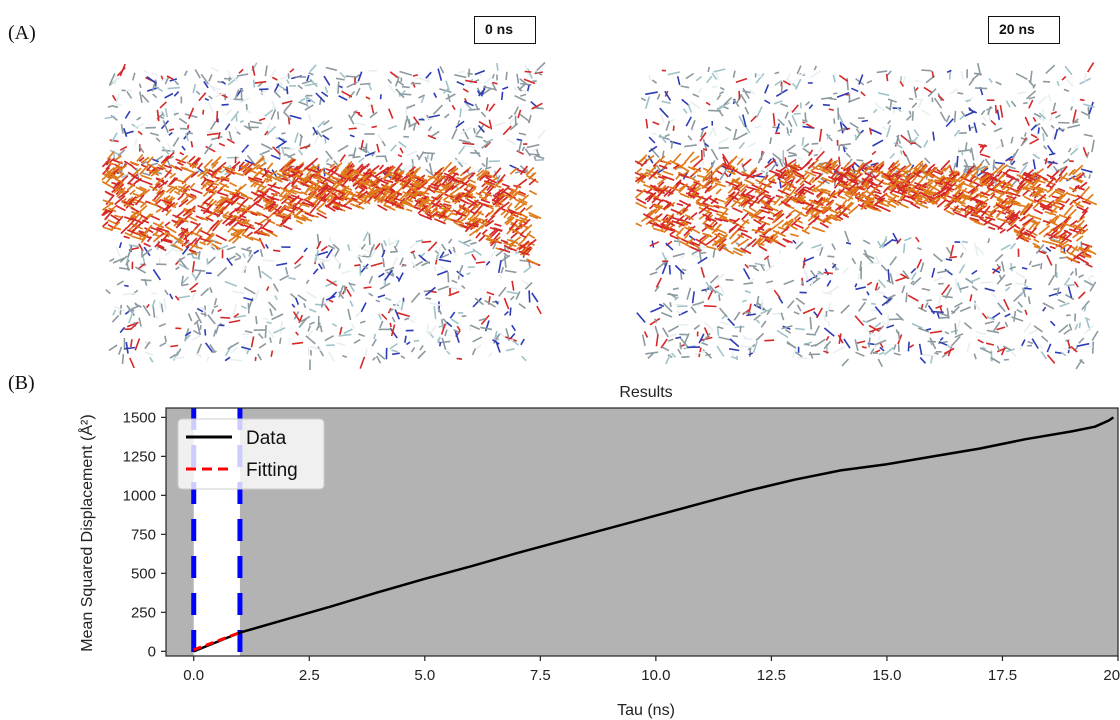 The width and height of the screenshot is (1120, 720). Describe the element at coordinates (217, 641) in the screenshot. I see `series-line-fitting` at that location.